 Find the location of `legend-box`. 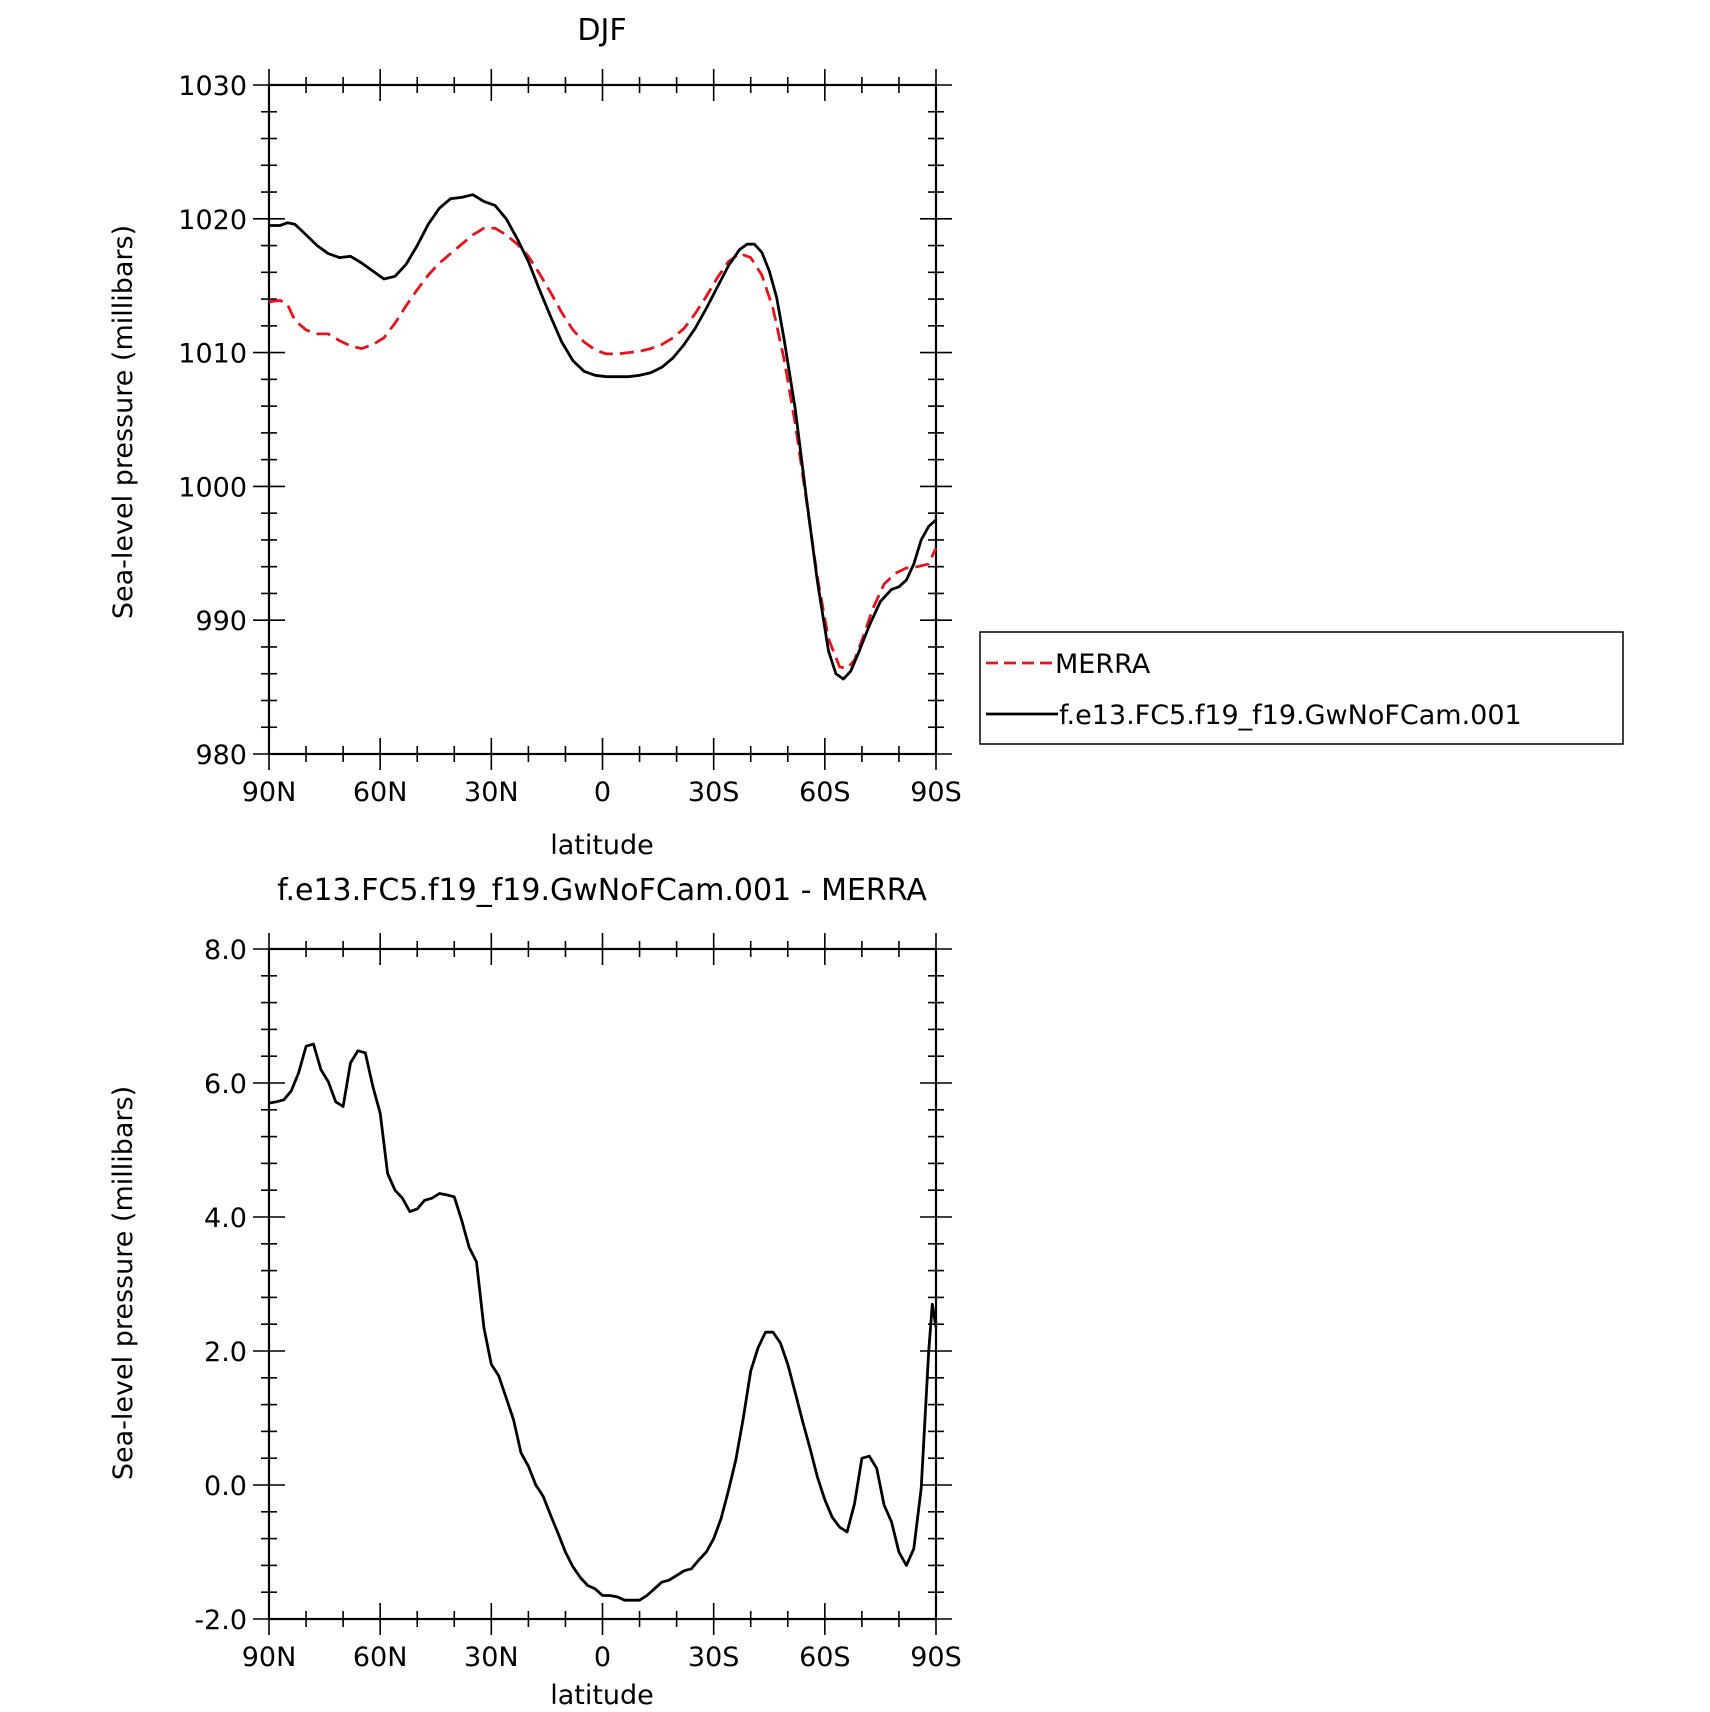

legend-box is located at coordinates (1301, 688).